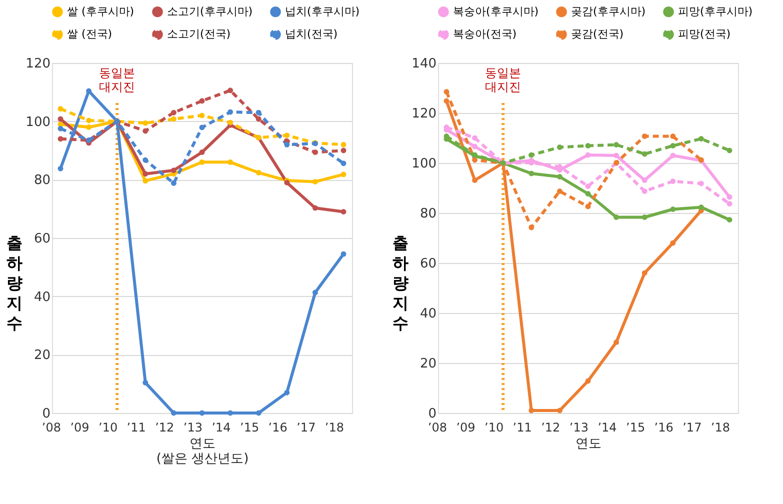 Image resolution: width=783 pixels, height=504 pixels. What do you see at coordinates (117, 80) in the screenshot?
I see `ref-line-label: 동일본 대지진` at bounding box center [117, 80].